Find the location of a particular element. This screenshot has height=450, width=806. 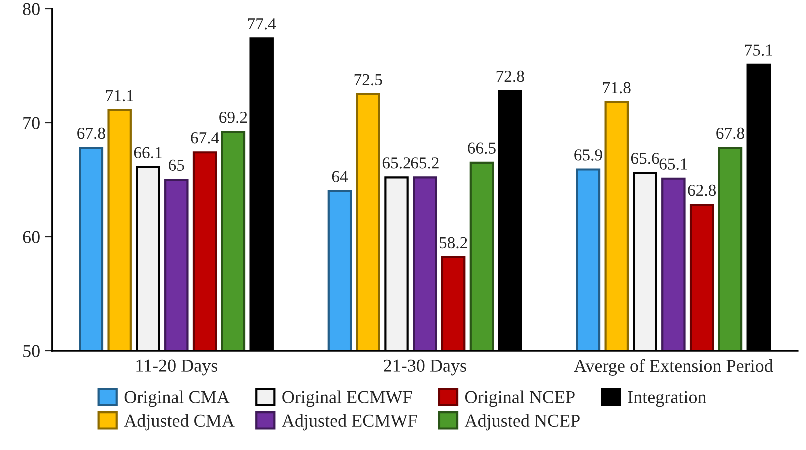

data-label: 69.2 is located at coordinates (234, 118).